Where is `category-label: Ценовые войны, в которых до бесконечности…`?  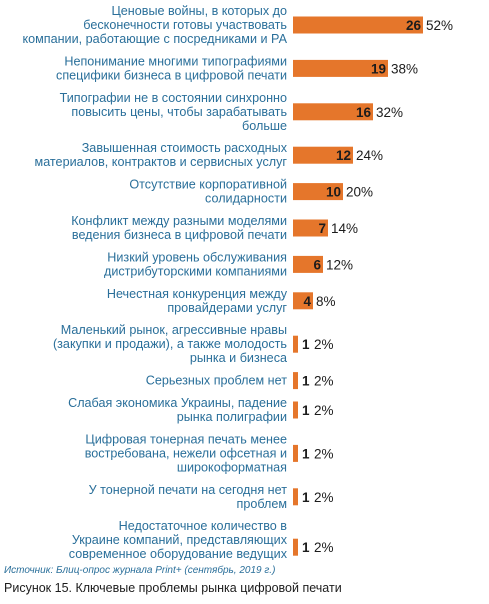 category-label: Ценовые войны, в которых до бесконечности… is located at coordinates (154, 25).